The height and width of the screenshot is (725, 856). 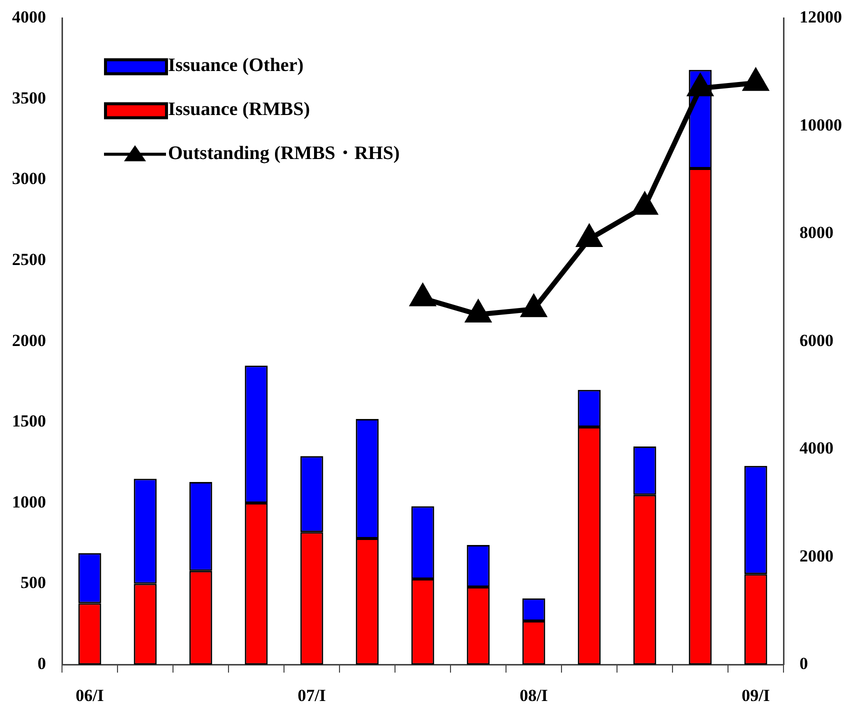 I want to click on y-tick-label: 3500, so click(x=29, y=98).